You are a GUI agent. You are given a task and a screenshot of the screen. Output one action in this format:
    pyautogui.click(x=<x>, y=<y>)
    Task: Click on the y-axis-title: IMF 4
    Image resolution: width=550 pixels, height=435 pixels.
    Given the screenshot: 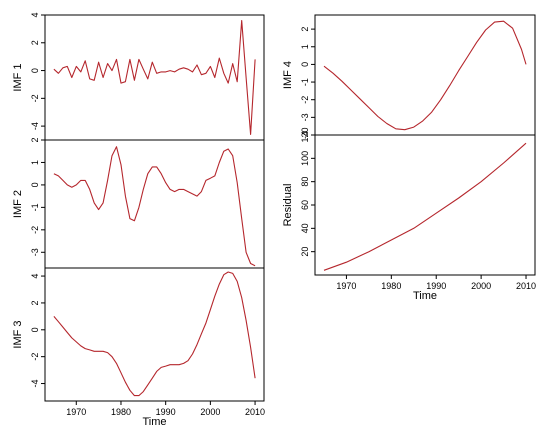 What is the action you would take?
    pyautogui.click(x=288, y=75)
    